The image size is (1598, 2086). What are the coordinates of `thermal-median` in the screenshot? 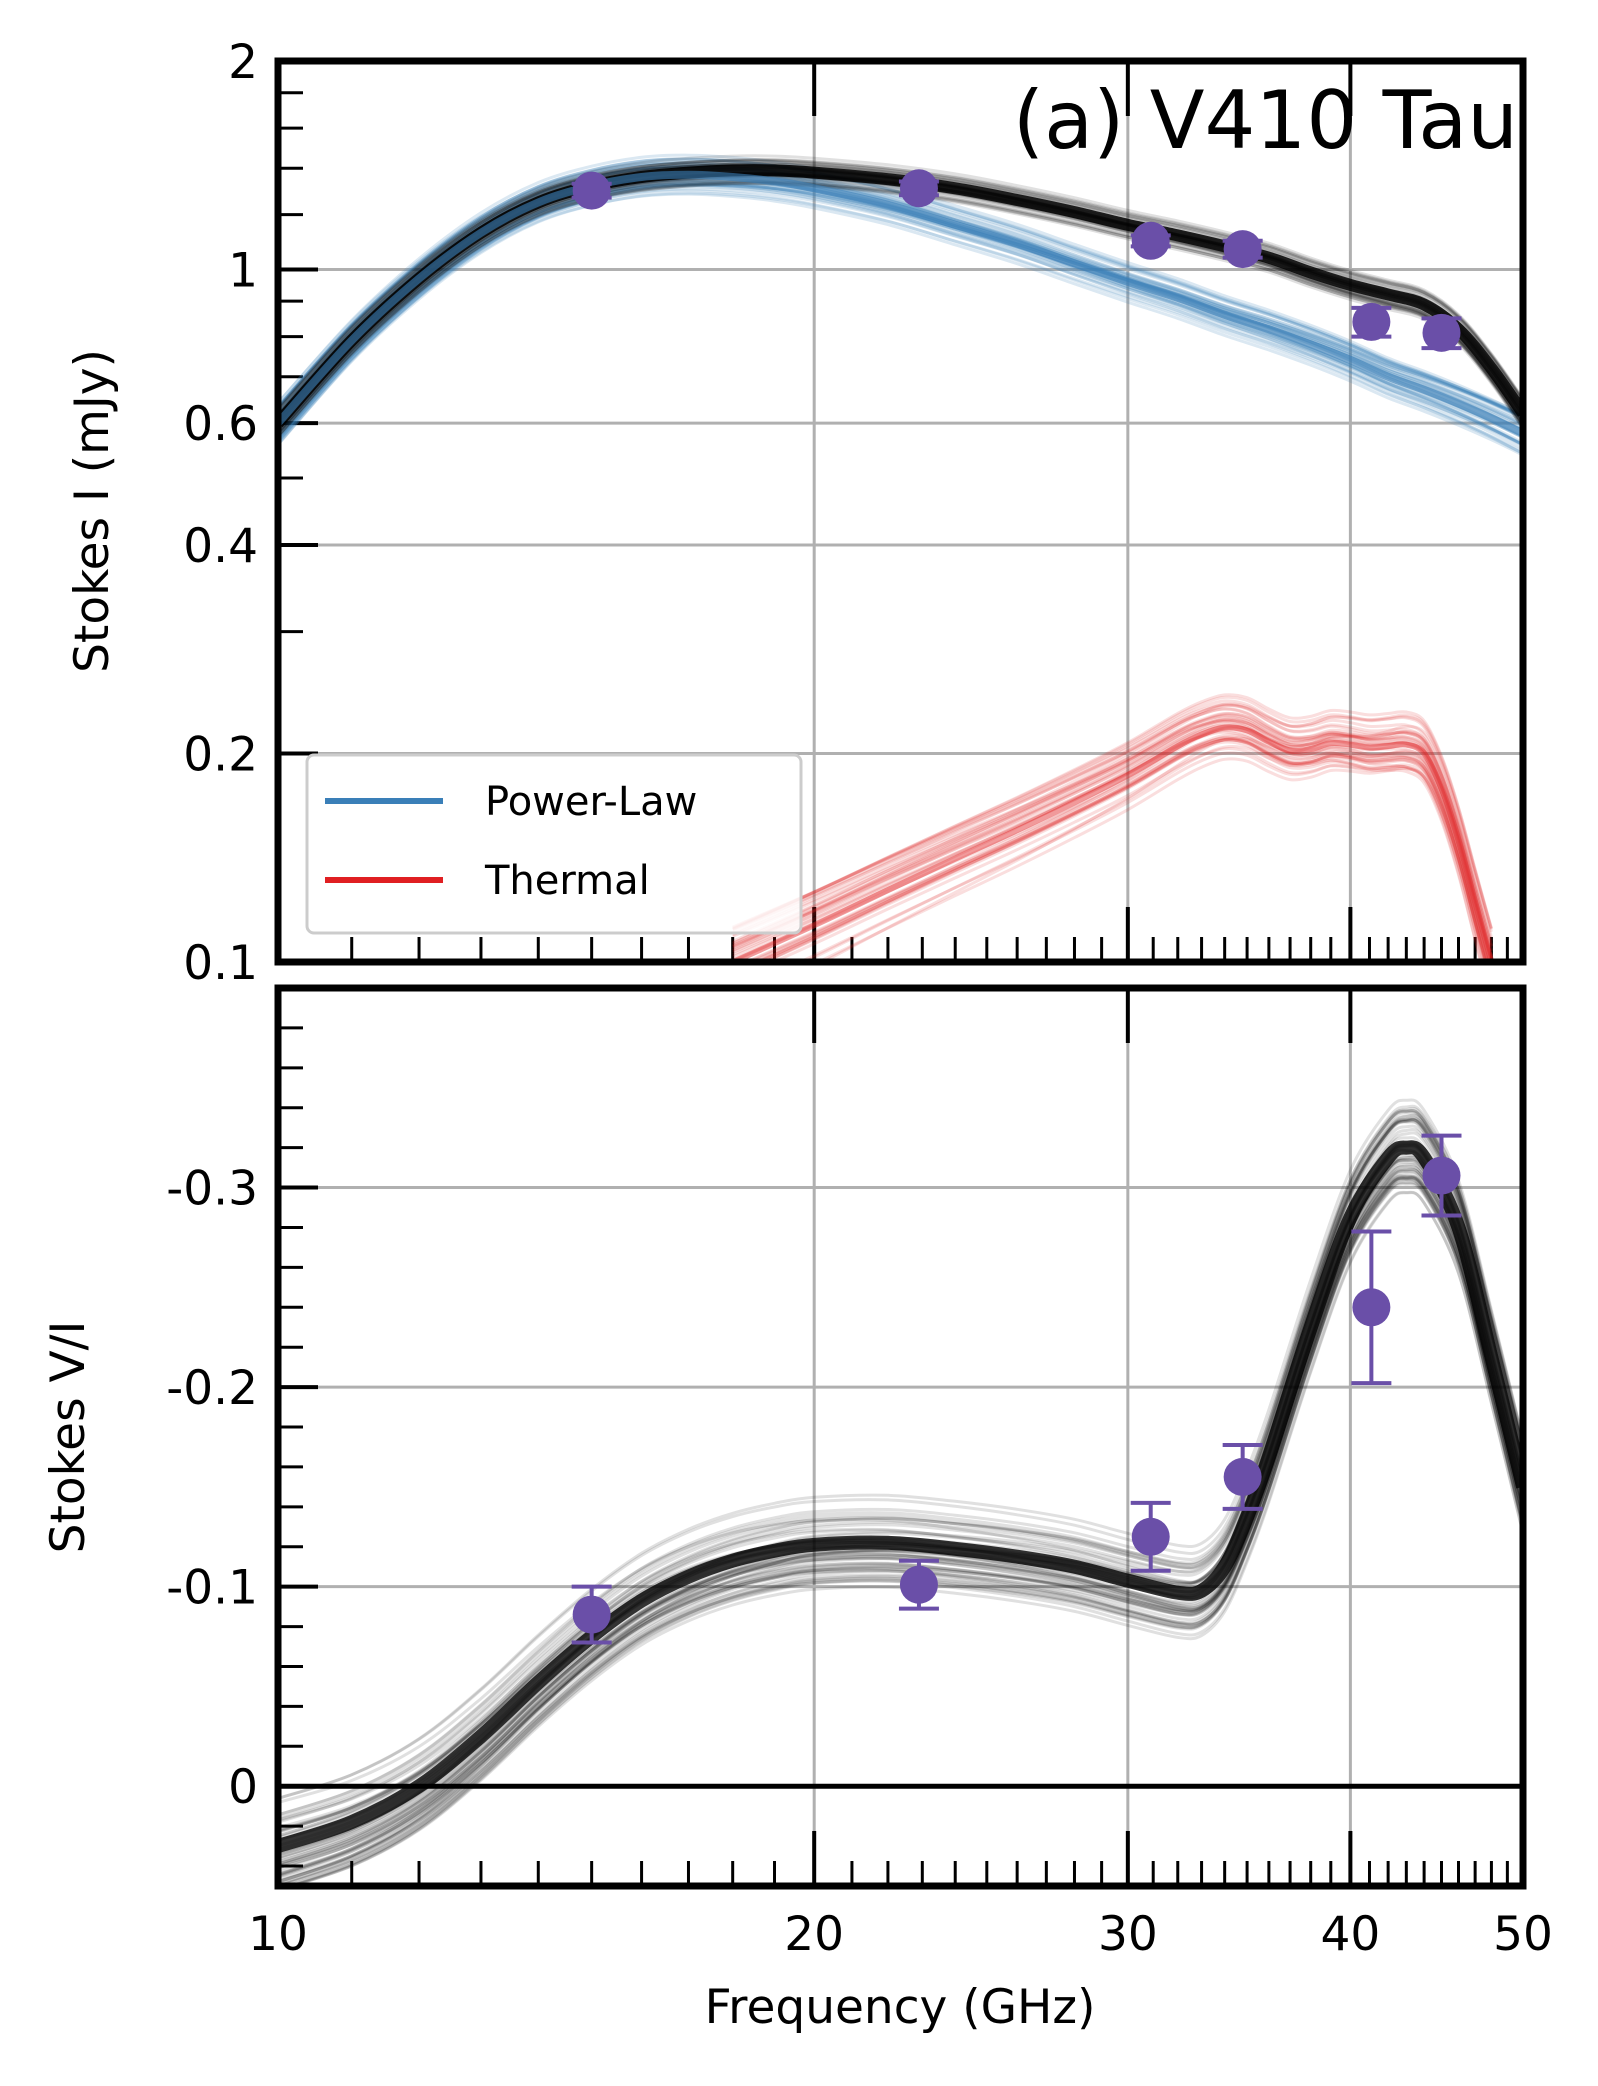 It's located at (1113, 843).